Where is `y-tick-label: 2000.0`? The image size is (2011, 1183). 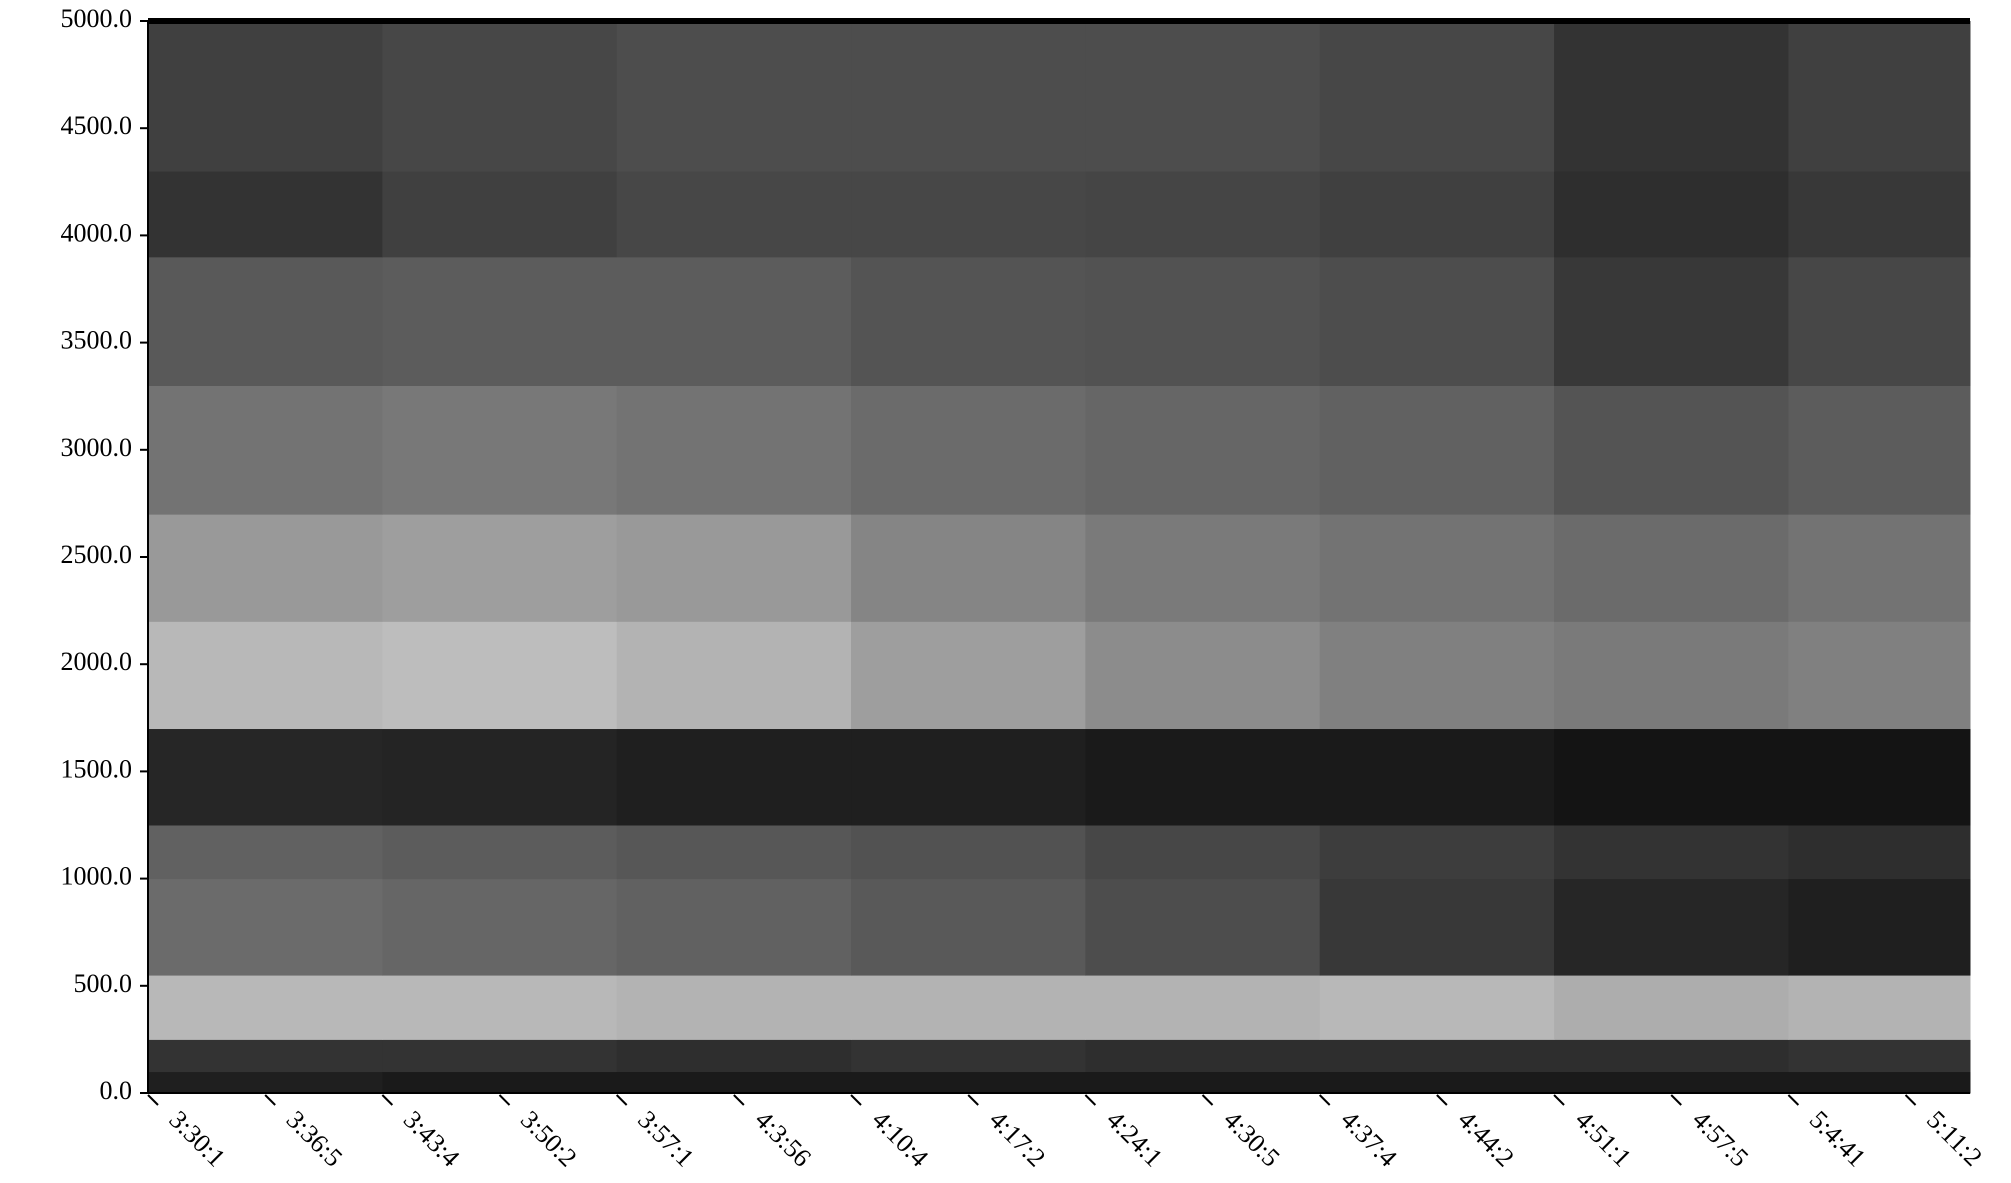
y-tick-label: 2000.0 is located at coordinates (97, 661).